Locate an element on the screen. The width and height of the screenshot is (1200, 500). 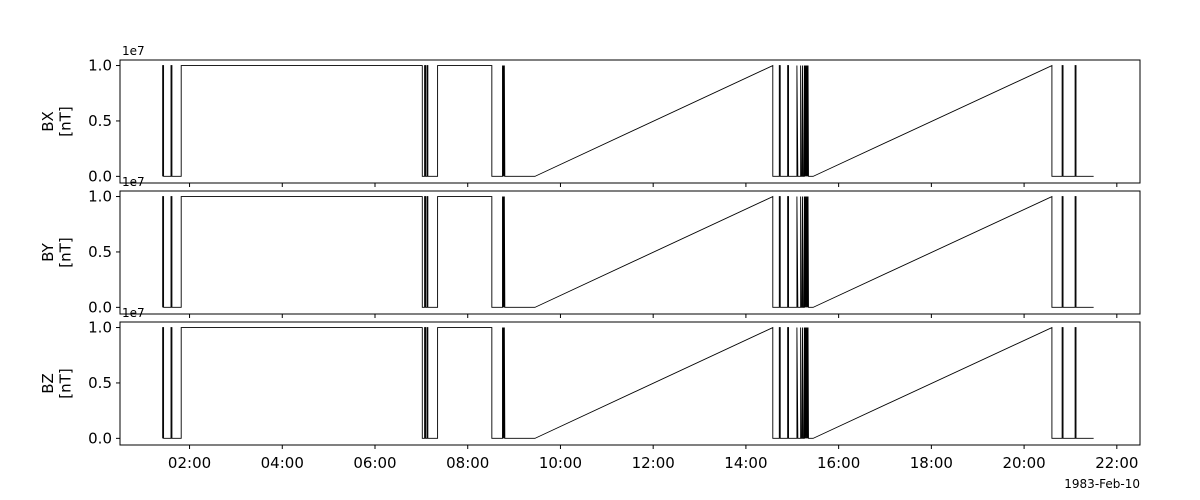
y-axis-label-bx: BX[nT] is located at coordinates (56, 121).